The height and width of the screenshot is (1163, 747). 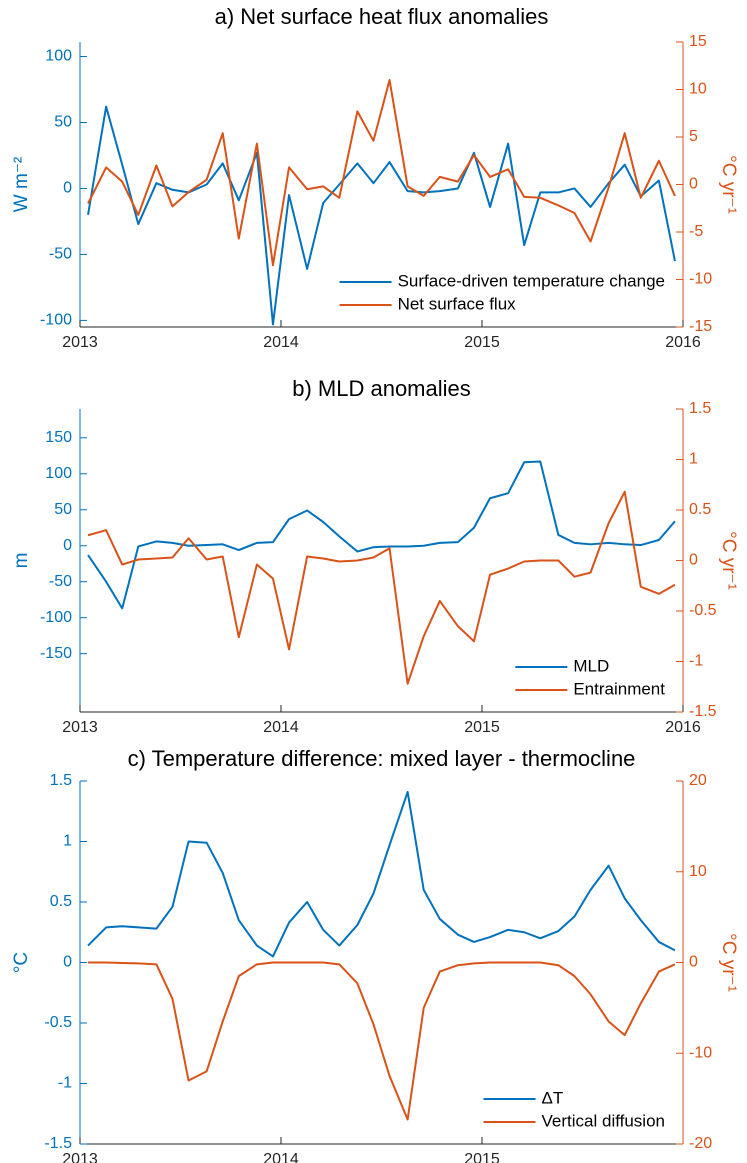 What do you see at coordinates (58, 1143) in the screenshot?
I see `y-tick-label: -1.5` at bounding box center [58, 1143].